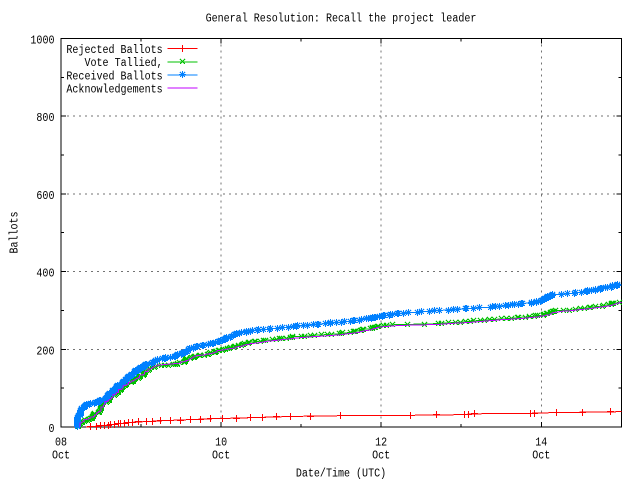  I want to click on svg-text: Vote Tallied,, so click(124, 63).